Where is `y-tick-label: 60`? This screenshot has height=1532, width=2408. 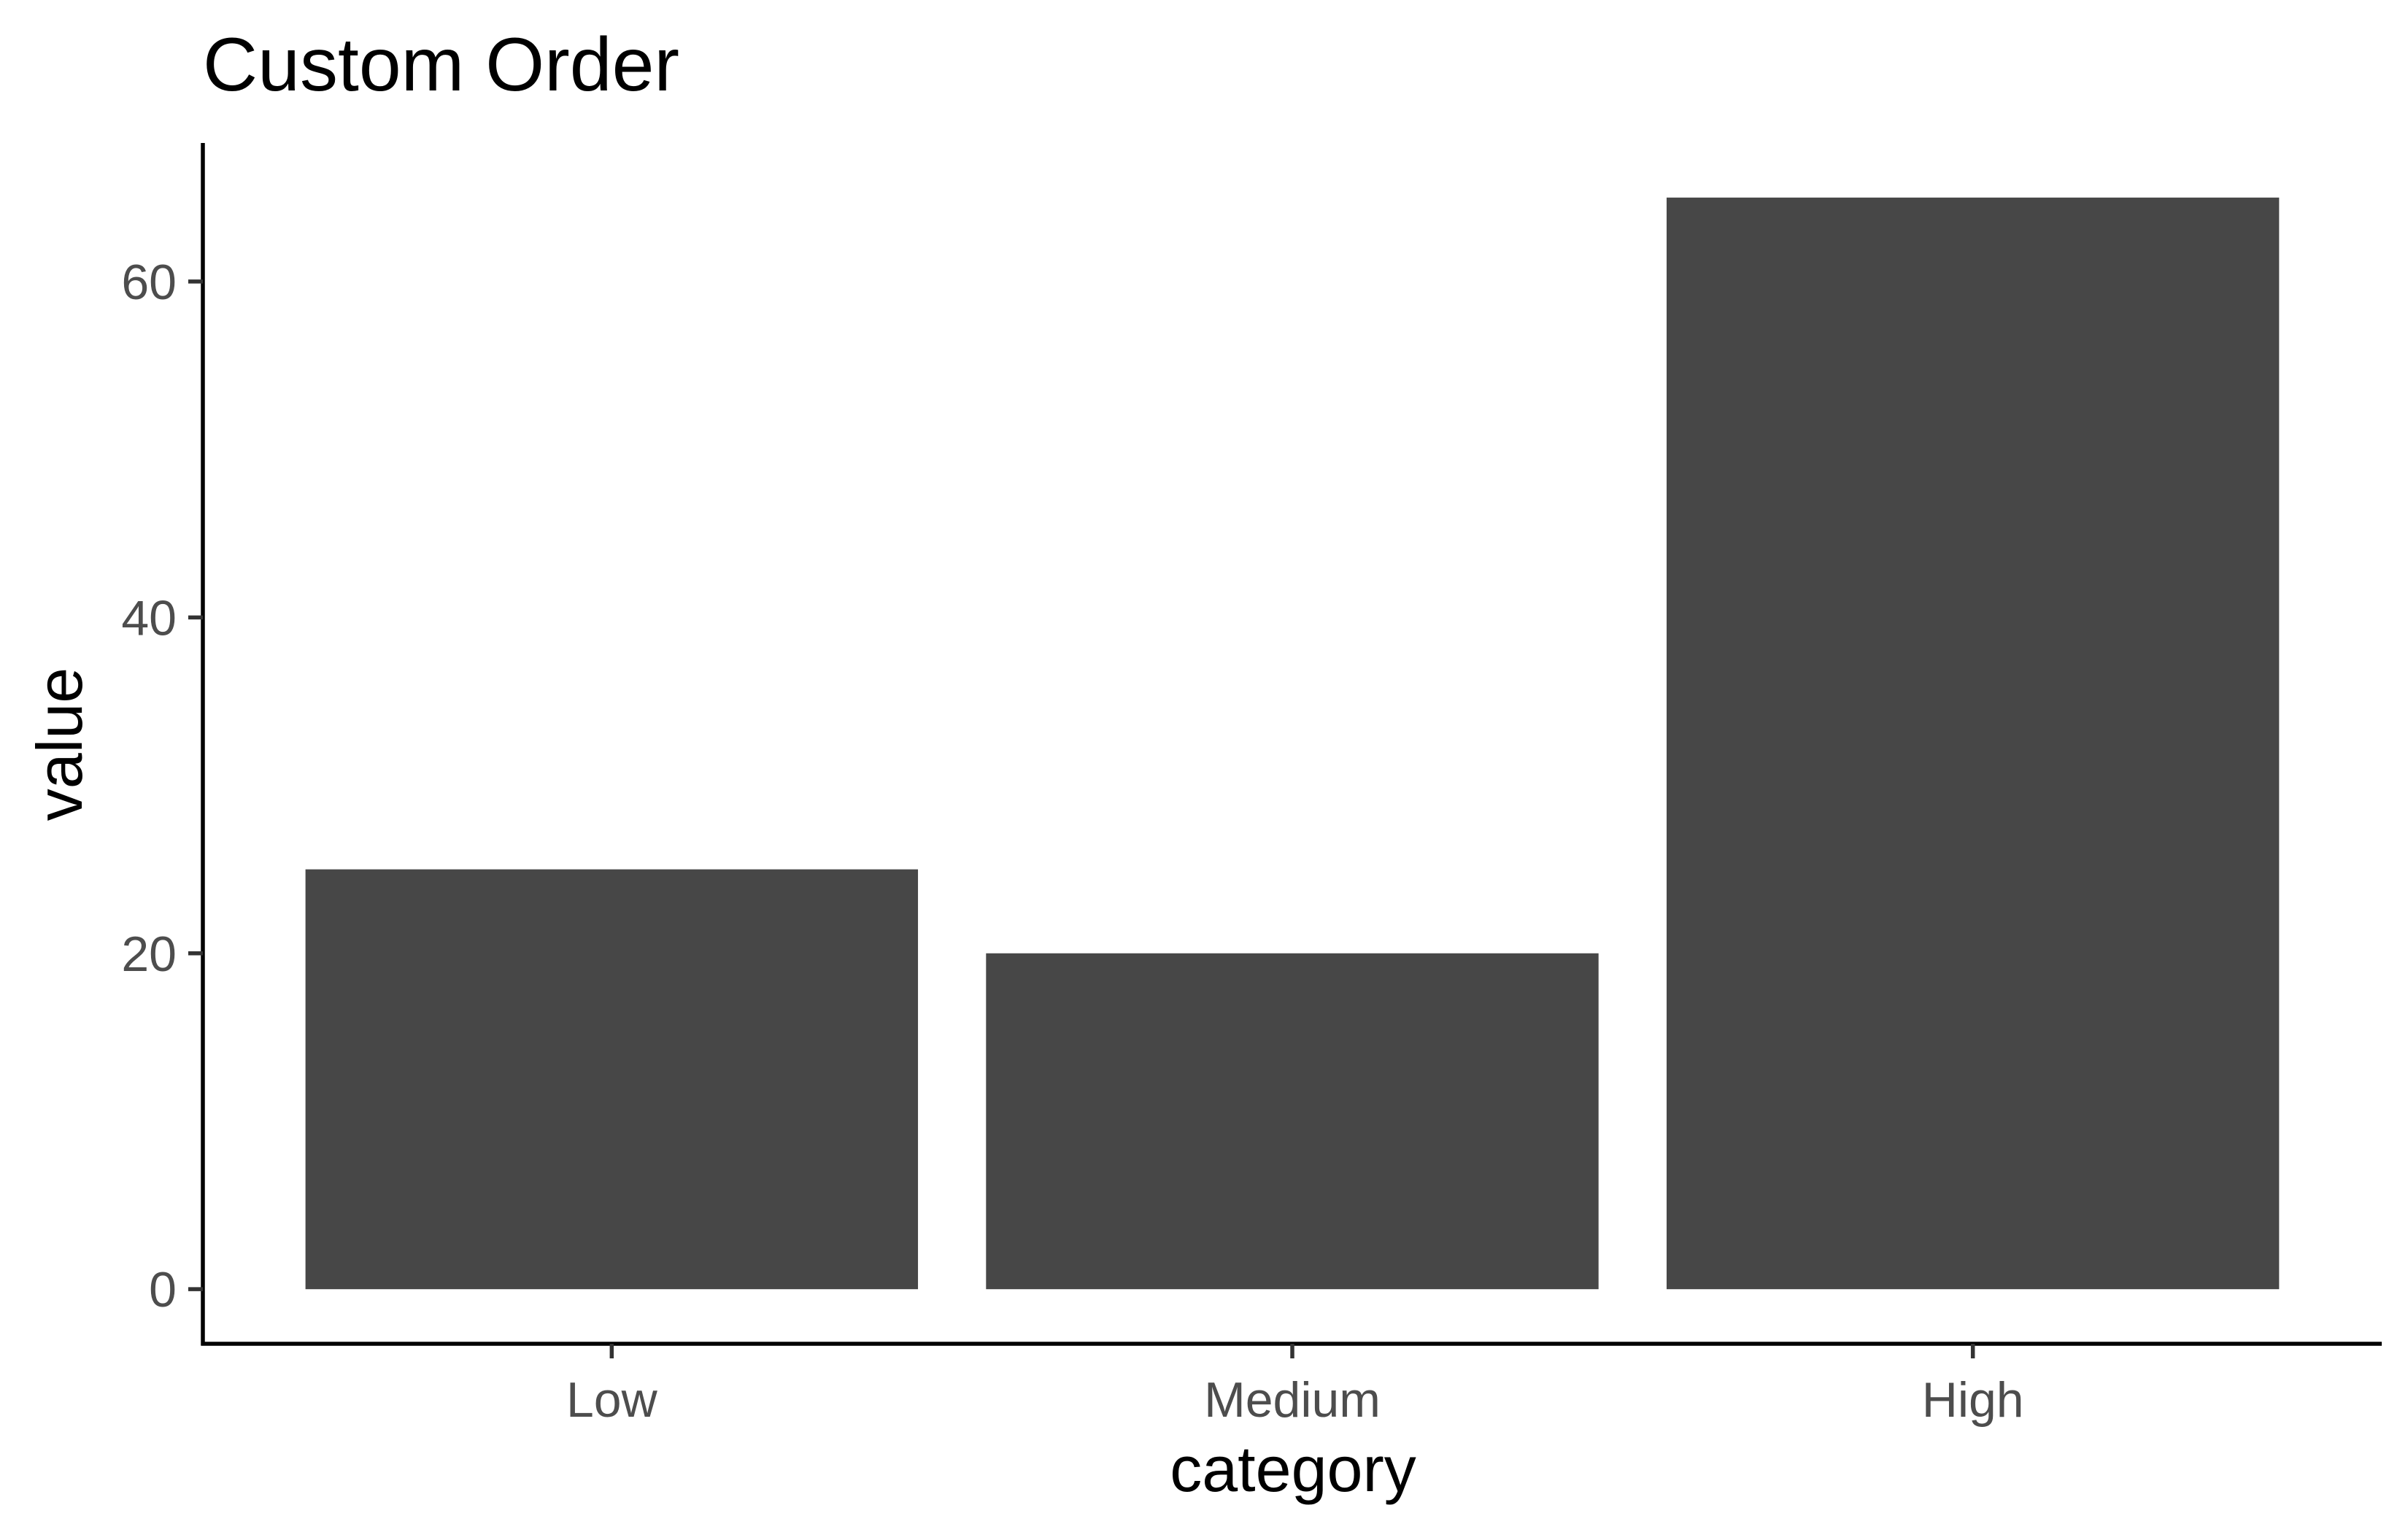 y-tick-label: 60 is located at coordinates (149, 282).